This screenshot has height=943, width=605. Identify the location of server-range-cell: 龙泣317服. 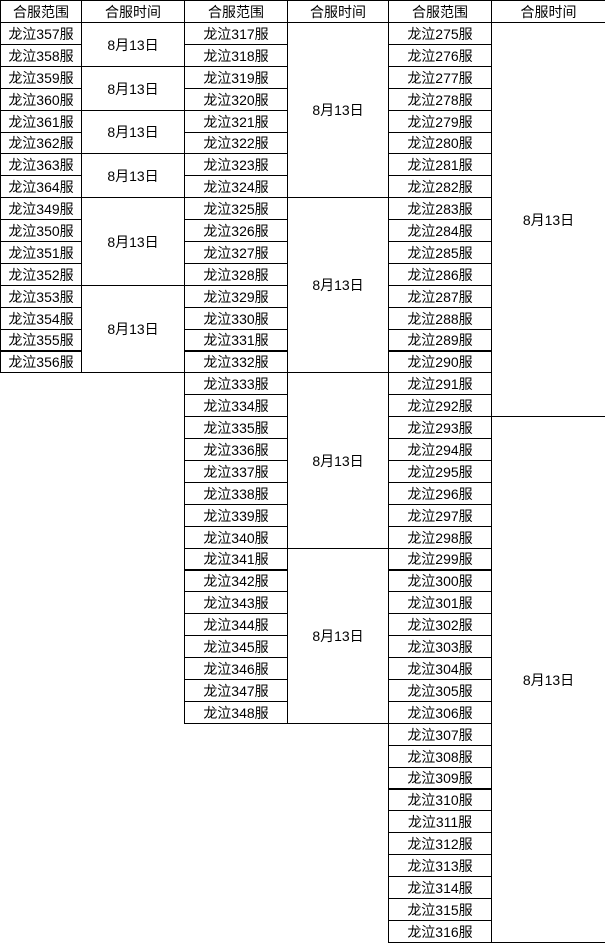
(236, 33).